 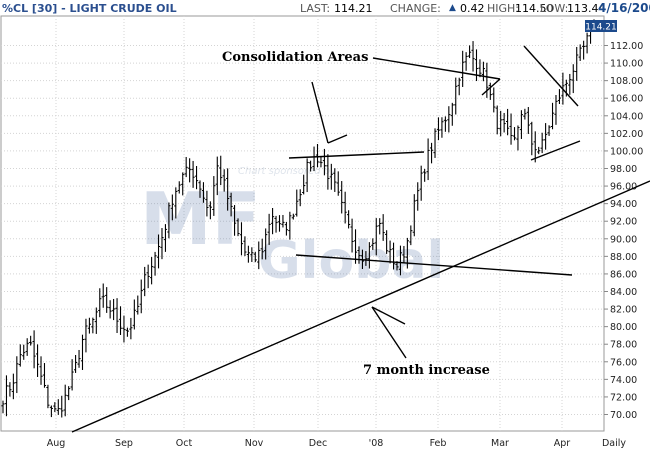 I want to click on y-tick-label: 108.00, so click(x=626, y=81).